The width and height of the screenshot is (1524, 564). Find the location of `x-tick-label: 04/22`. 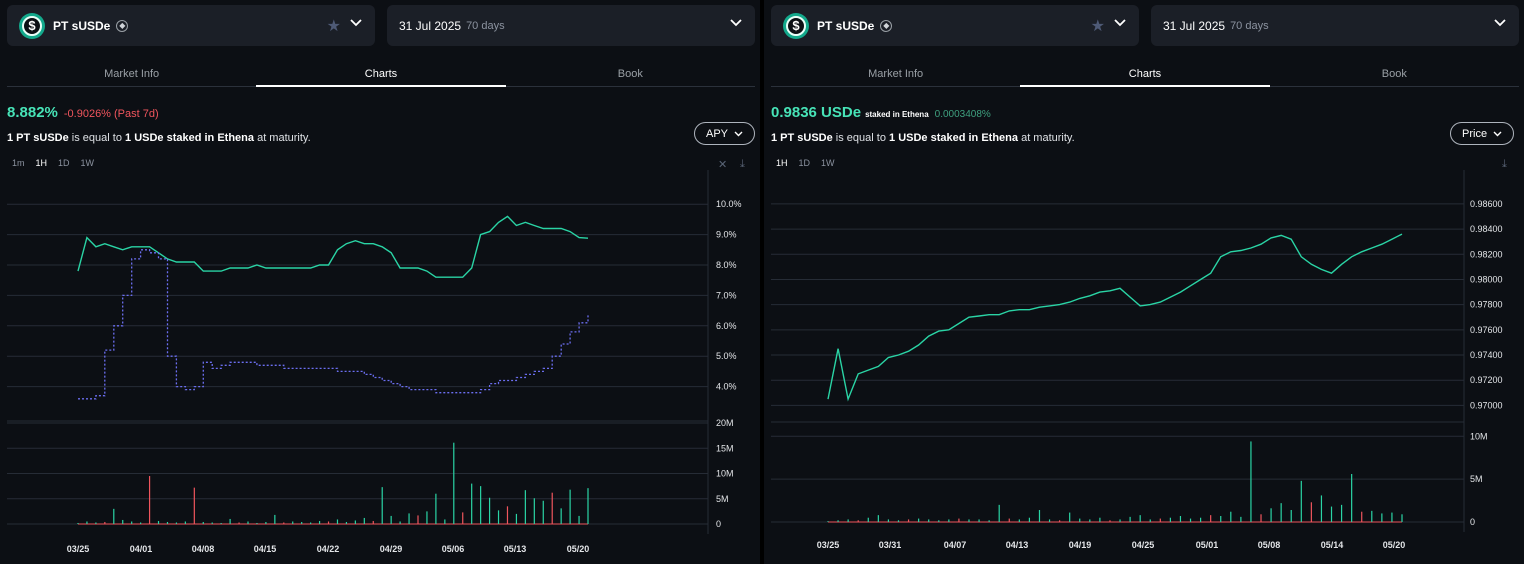

x-tick-label: 04/22 is located at coordinates (328, 549).